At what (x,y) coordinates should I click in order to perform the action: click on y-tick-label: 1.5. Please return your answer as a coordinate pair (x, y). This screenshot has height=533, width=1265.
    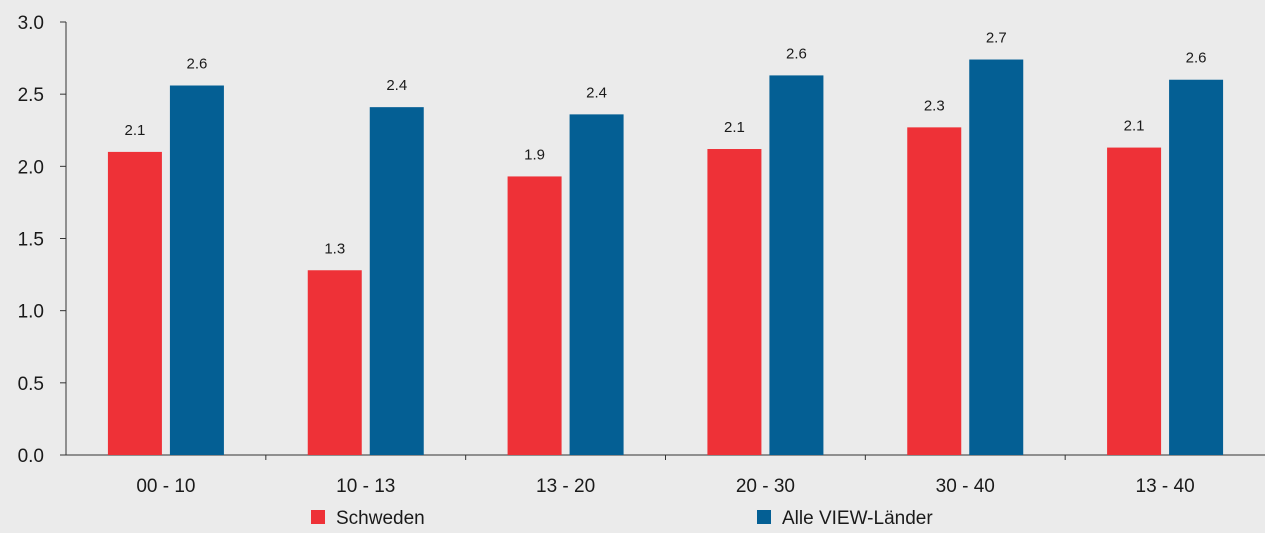
    Looking at the image, I should click on (31, 240).